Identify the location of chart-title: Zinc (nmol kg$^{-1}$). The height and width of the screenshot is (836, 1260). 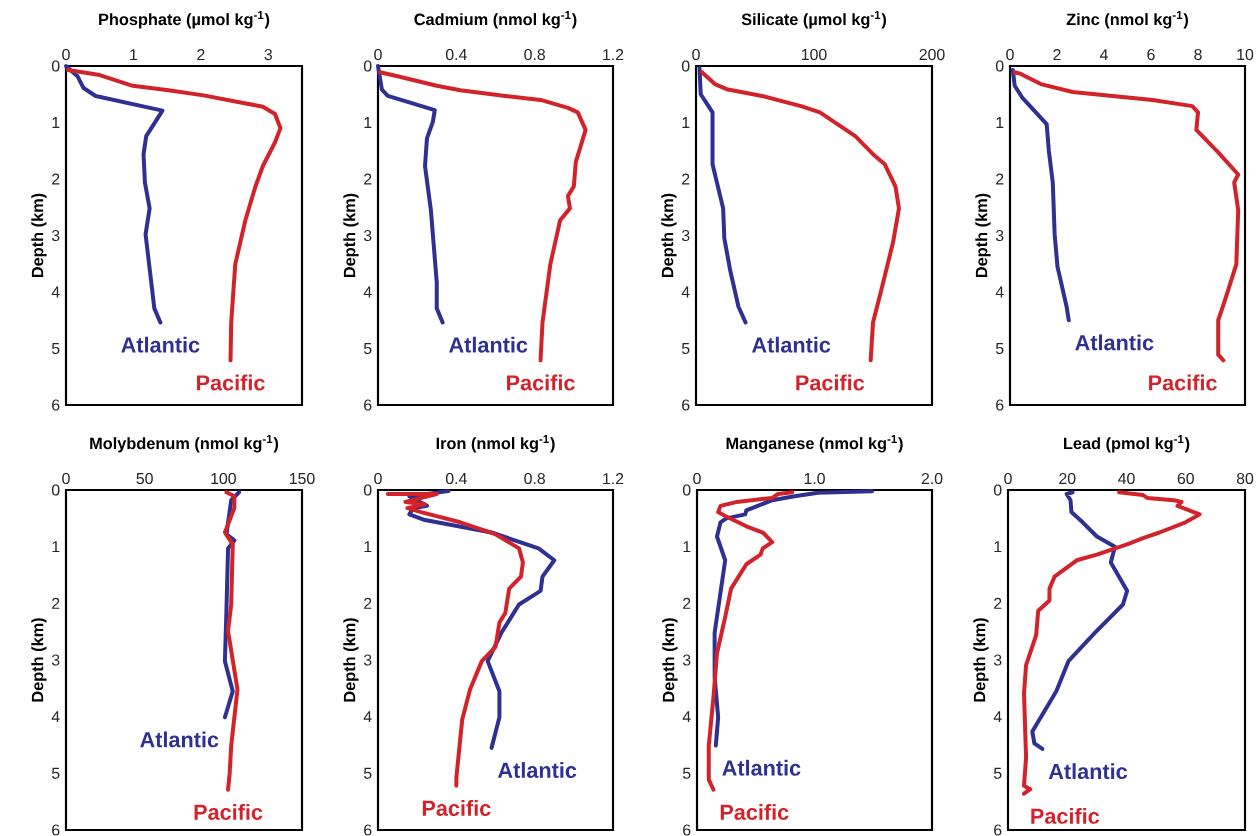
(1127, 20).